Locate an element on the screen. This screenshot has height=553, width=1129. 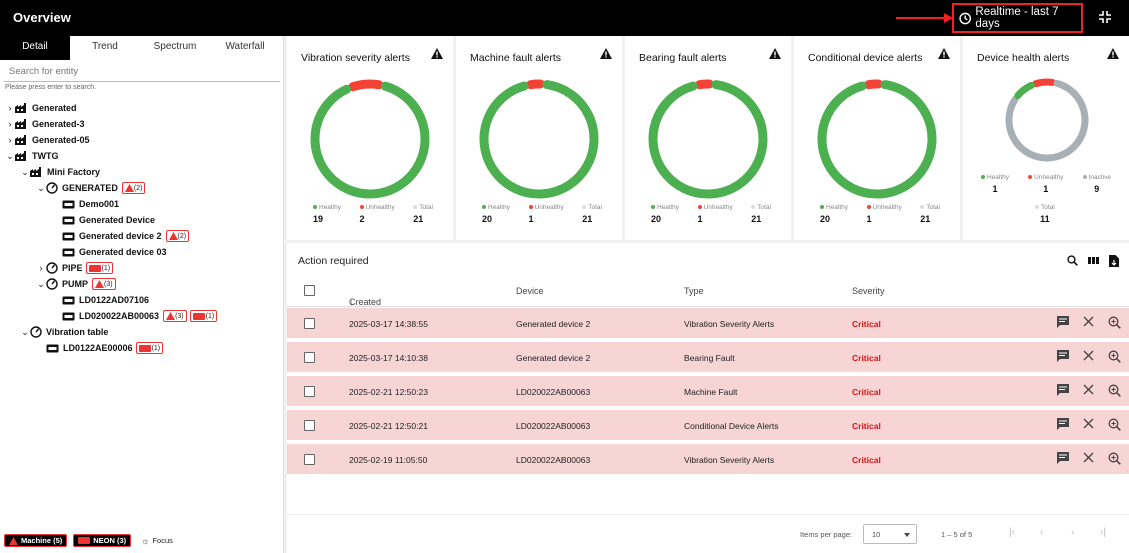
tab-spectrum: Spectrum is located at coordinates (175, 46).